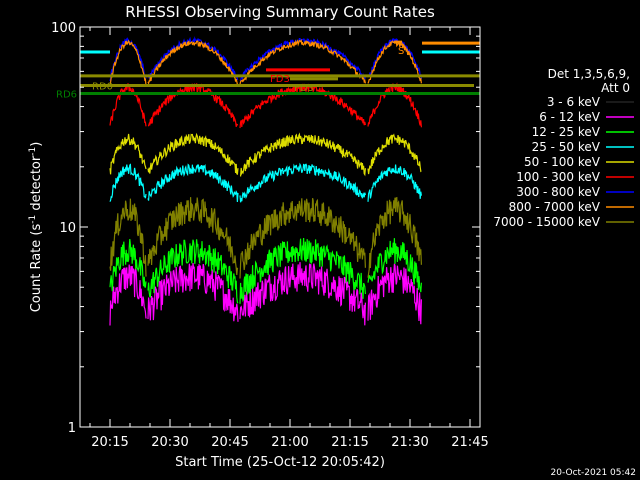 The image size is (640, 480). I want to click on y-axis-label: Count Rate (s-1 detector-1), so click(36, 227).